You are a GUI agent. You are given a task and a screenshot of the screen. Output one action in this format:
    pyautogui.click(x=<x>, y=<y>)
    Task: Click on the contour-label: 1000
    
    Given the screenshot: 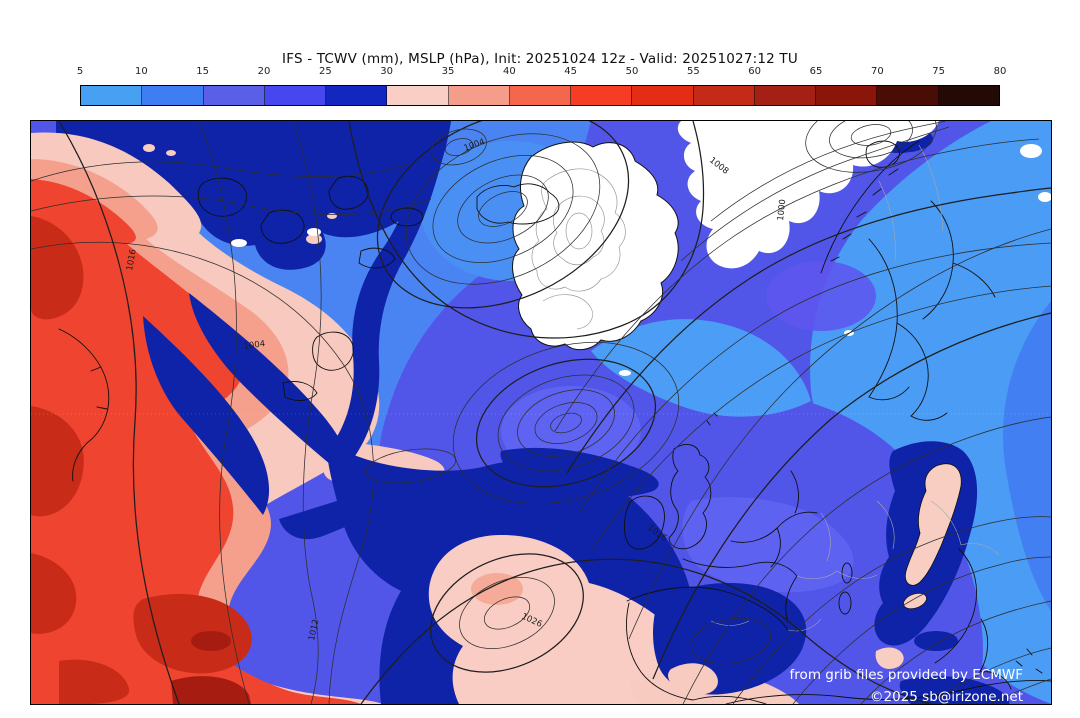 What is the action you would take?
    pyautogui.click(x=782, y=210)
    